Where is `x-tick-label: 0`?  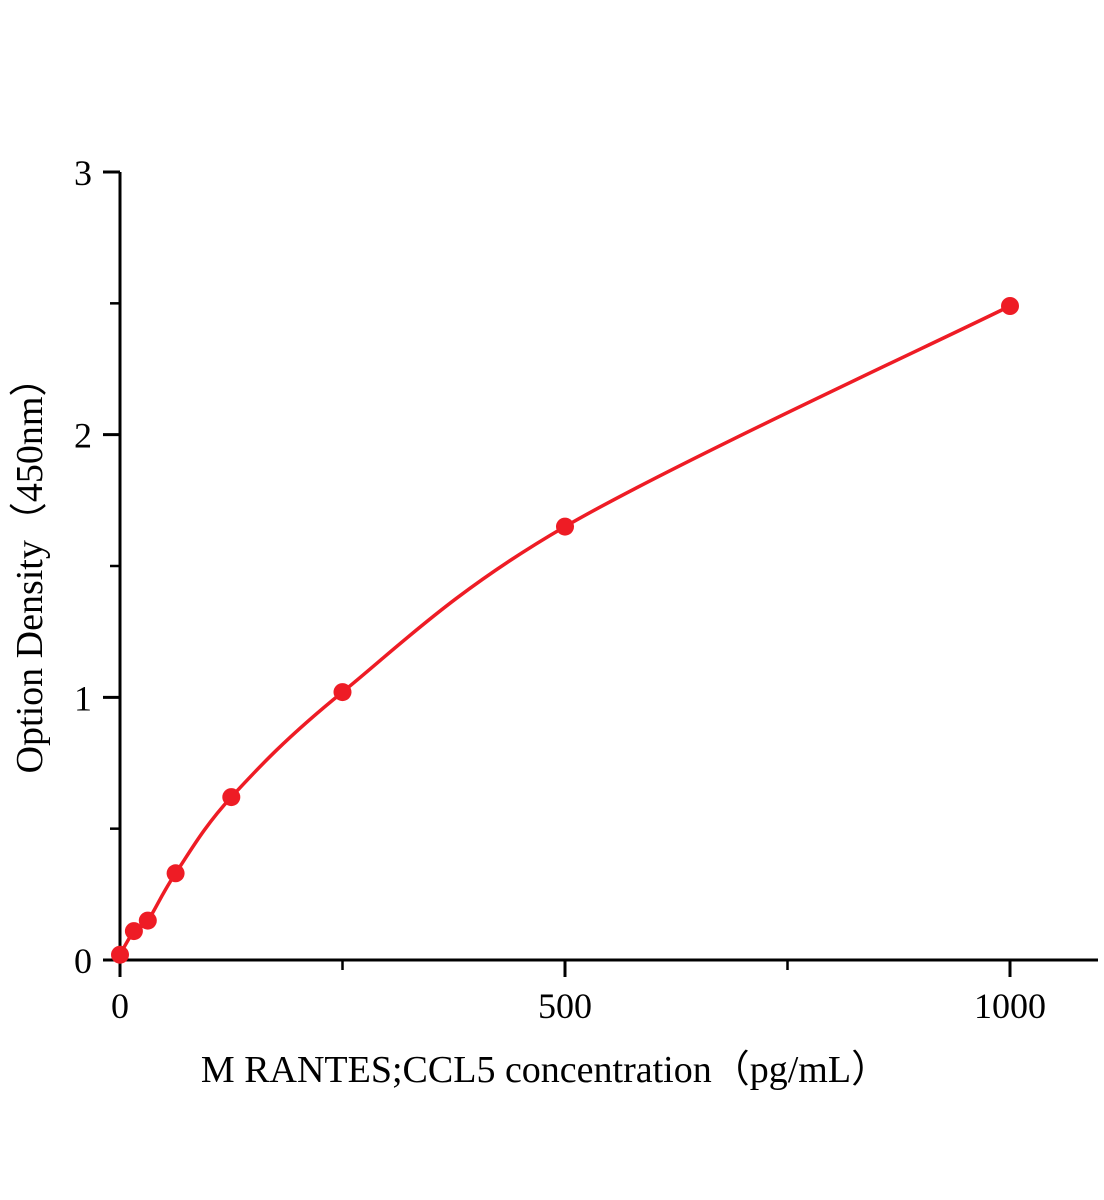 x-tick-label: 0 is located at coordinates (120, 1006).